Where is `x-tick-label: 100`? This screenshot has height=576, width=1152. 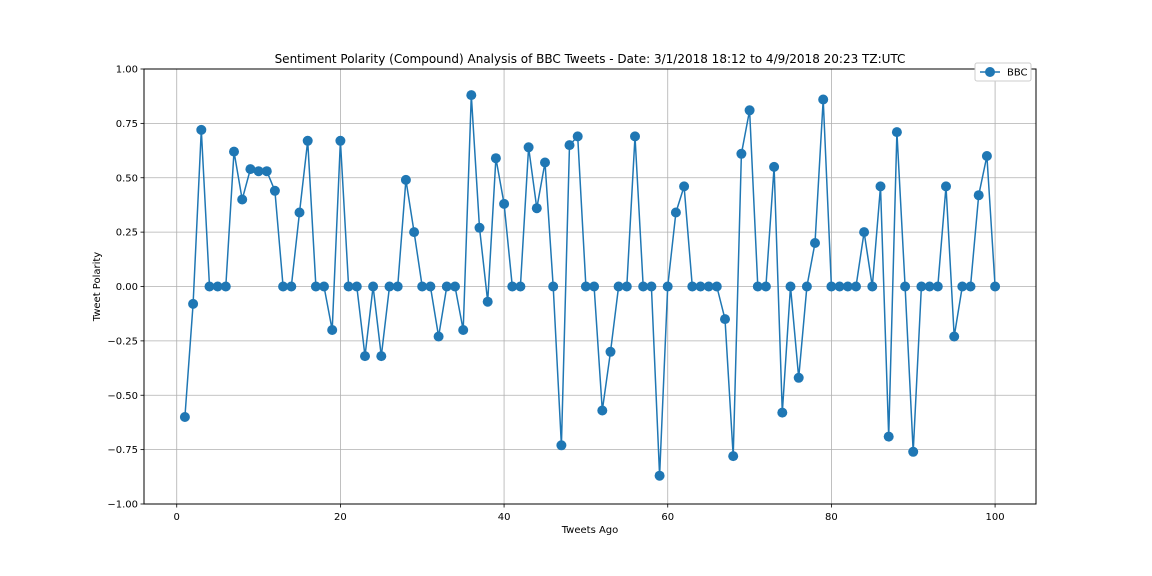 x-tick-label: 100 is located at coordinates (995, 517).